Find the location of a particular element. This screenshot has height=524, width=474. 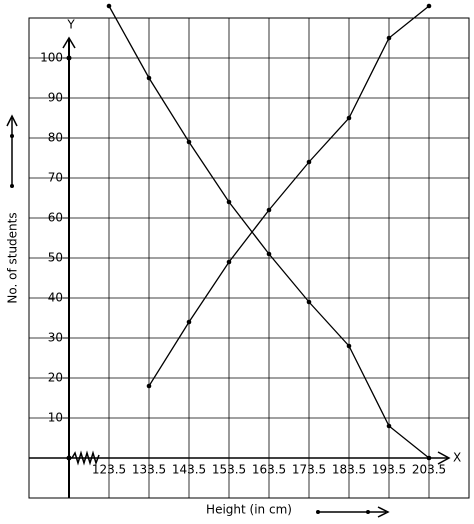

axis-break is located at coordinates (85, 458).